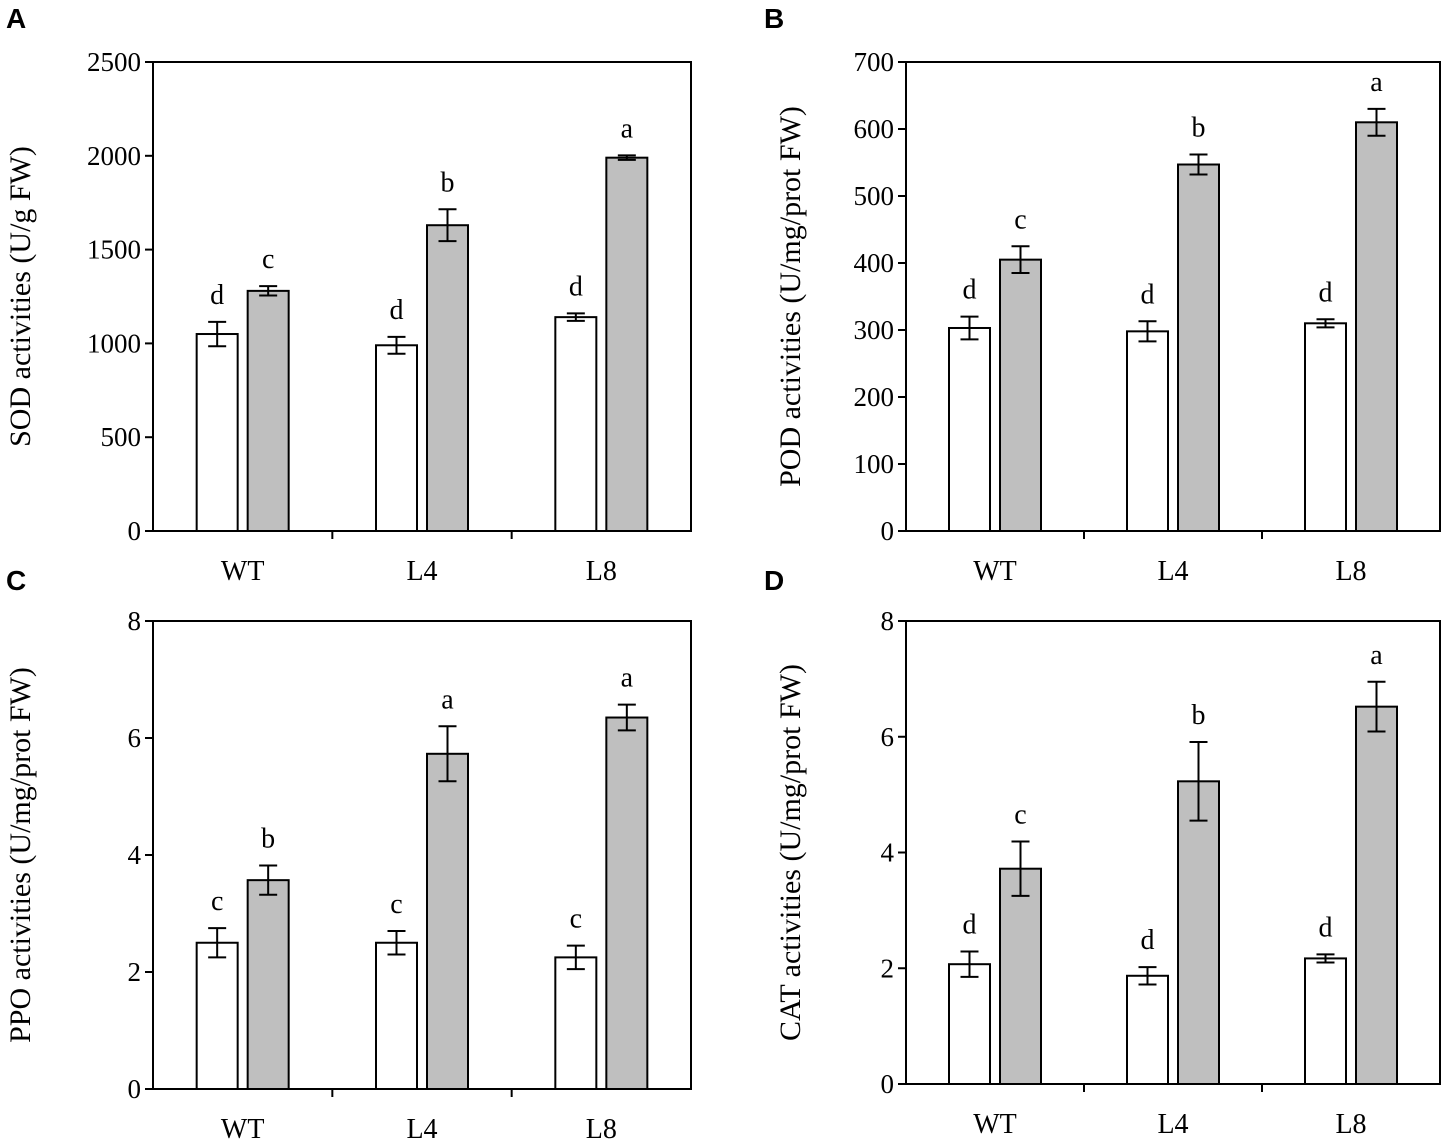 The image size is (1450, 1146). I want to click on y-axis-label: CAT activities (U/mg/prot FW), so click(790, 852).